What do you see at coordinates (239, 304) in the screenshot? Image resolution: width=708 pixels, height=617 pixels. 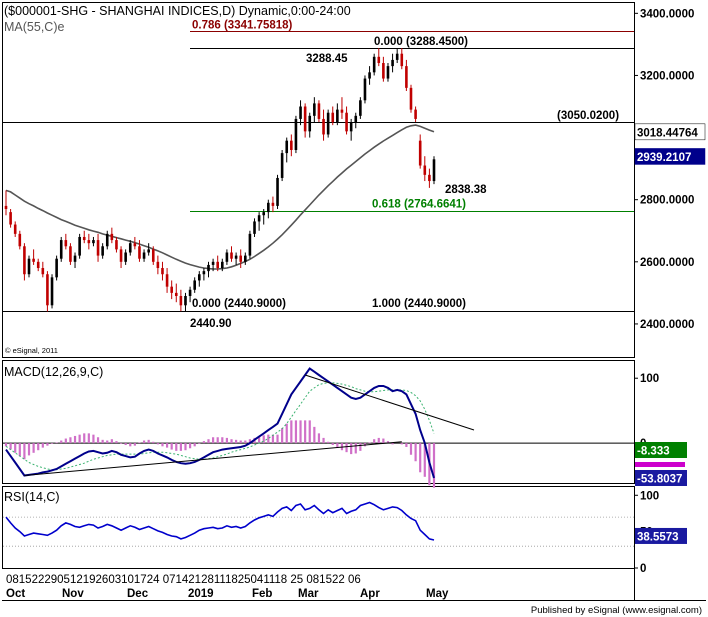 I see `level-label: 0.000 (2440.9000)` at bounding box center [239, 304].